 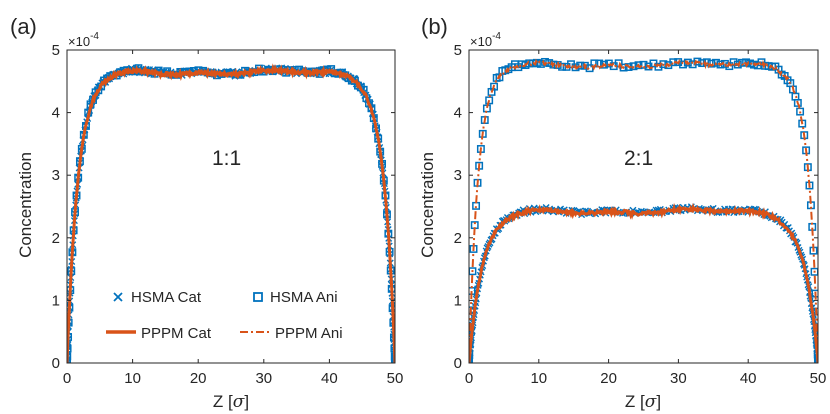 I want to click on legend-hsma-cat-marker, so click(x=118, y=297).